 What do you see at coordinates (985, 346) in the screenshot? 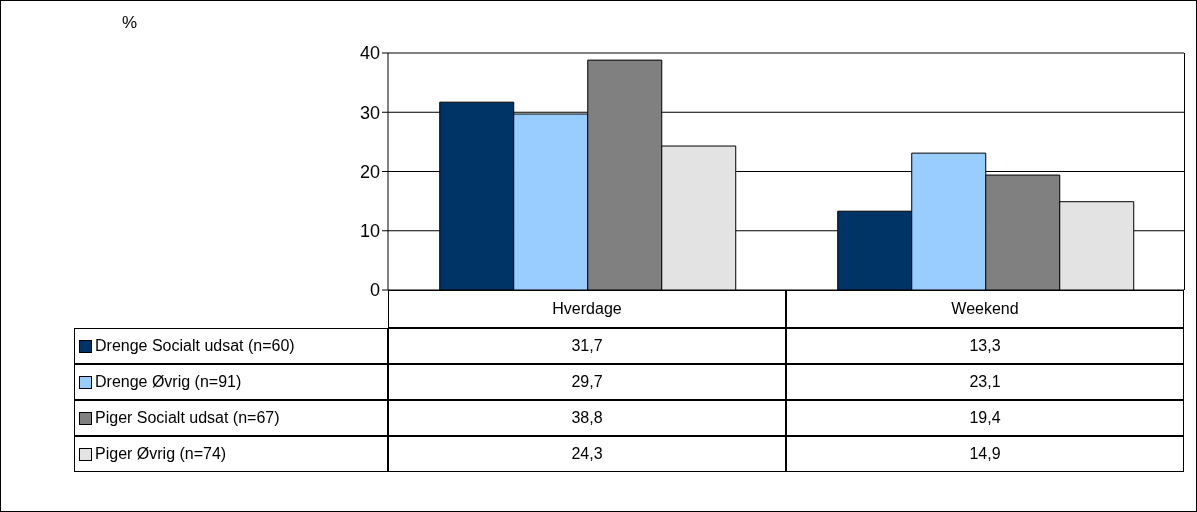
I see `data-label: 13,3` at bounding box center [985, 346].